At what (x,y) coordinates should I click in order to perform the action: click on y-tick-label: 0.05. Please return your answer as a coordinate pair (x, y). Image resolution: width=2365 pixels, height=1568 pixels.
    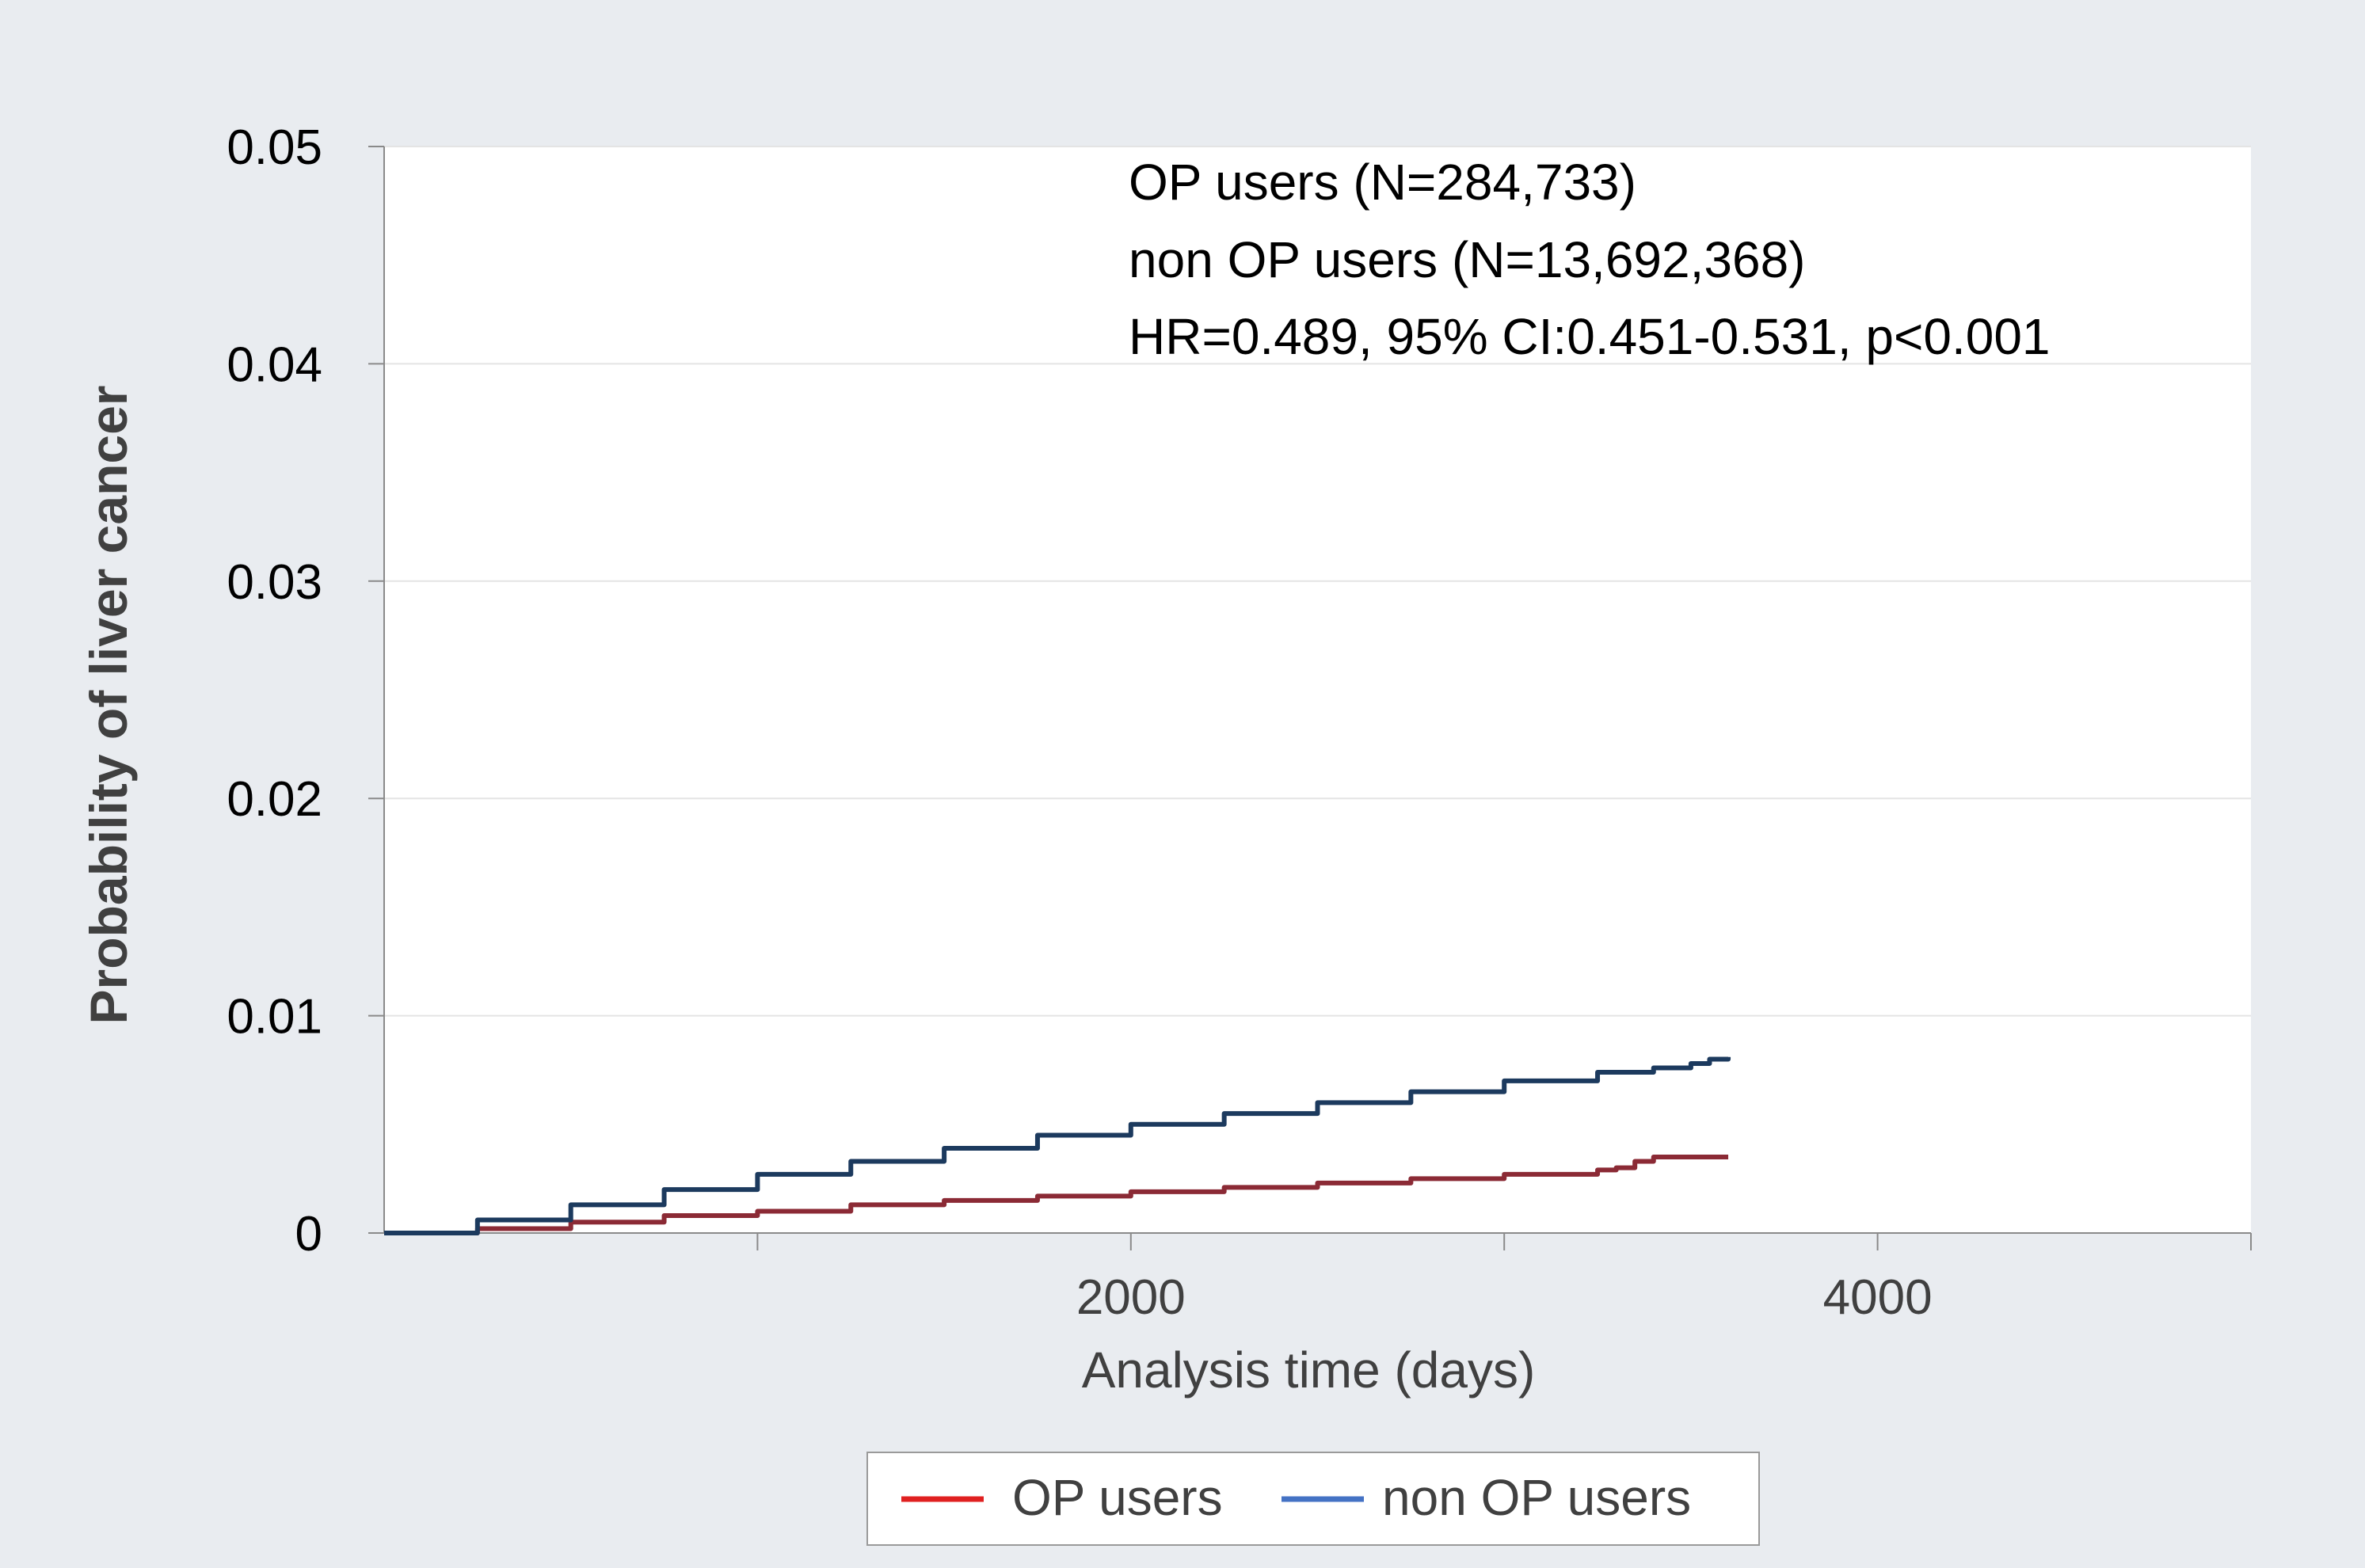
    Looking at the image, I should click on (274, 147).